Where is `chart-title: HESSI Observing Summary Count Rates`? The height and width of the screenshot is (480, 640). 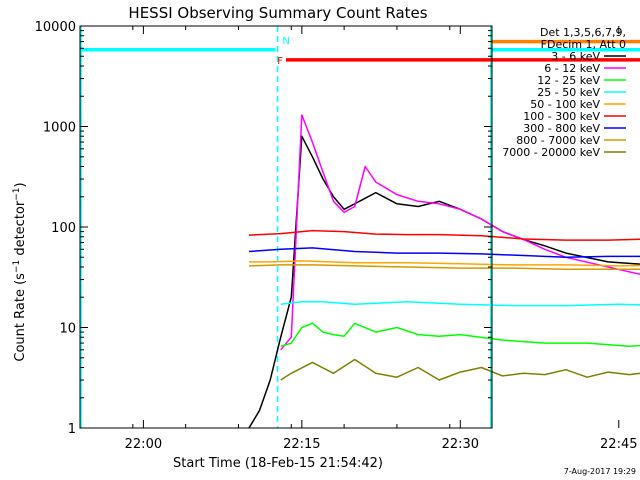
chart-title: HESSI Observing Summary Count Rates is located at coordinates (277, 13).